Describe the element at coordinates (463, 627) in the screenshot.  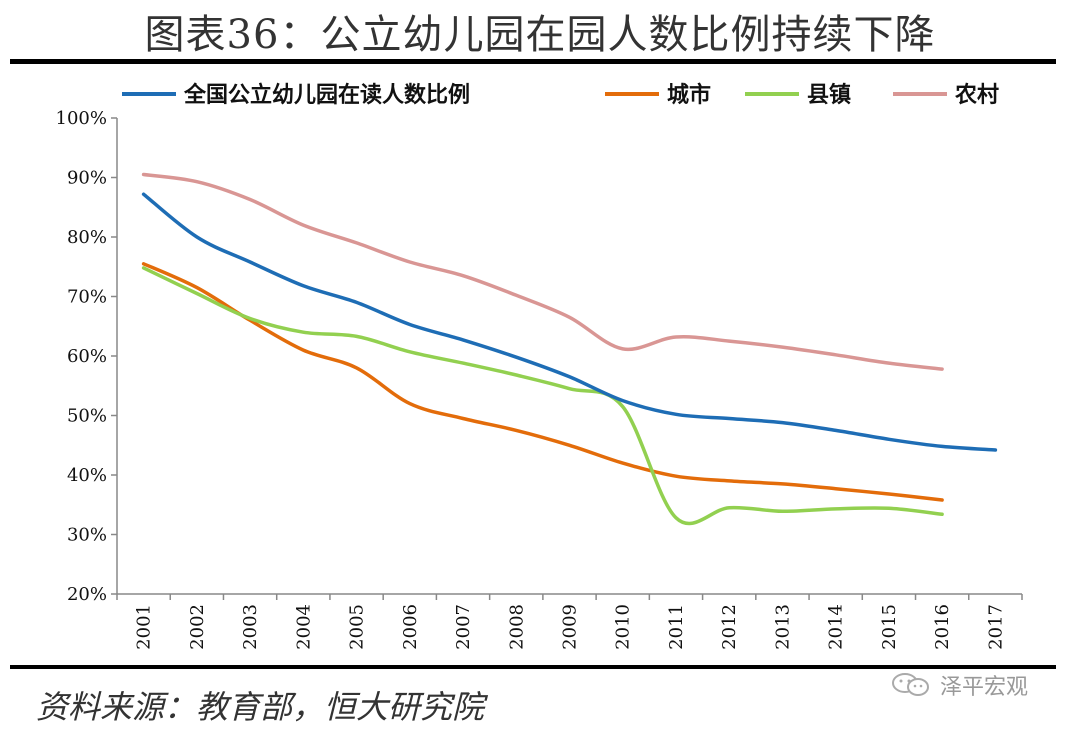
I see `x-tick-label: 2007` at that location.